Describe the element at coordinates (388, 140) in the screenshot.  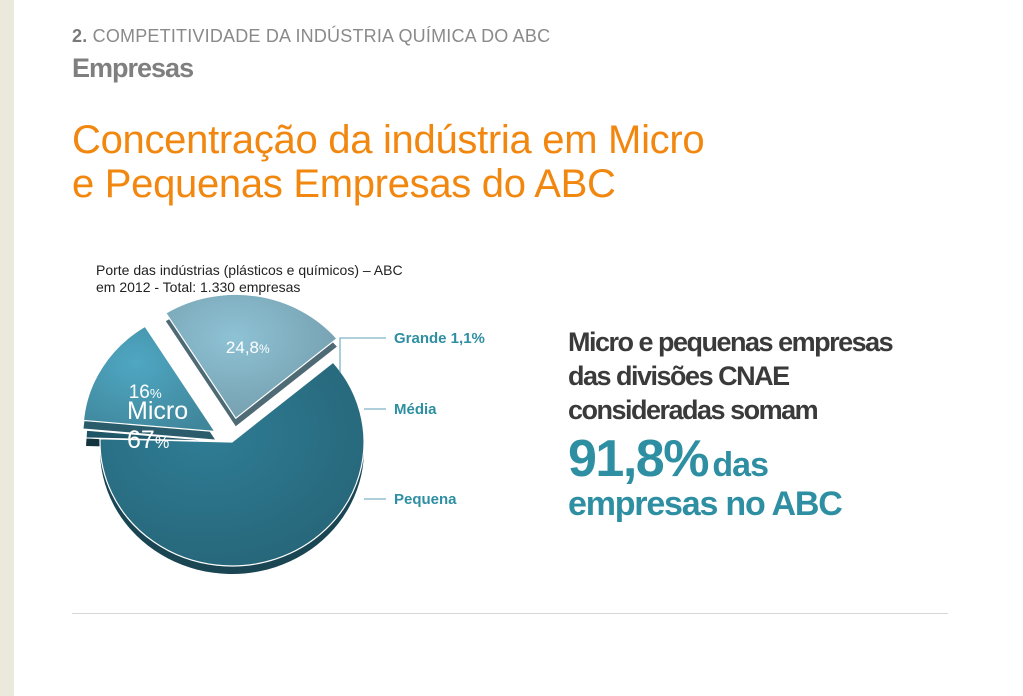
I see `slide-title-line-1: Concentração da indústria em Micro` at that location.